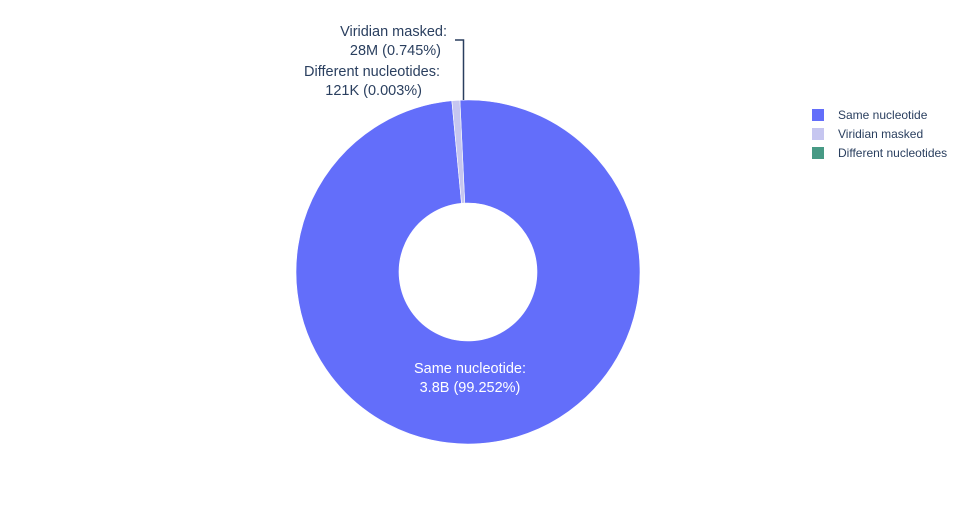 The image size is (972, 525). Describe the element at coordinates (818, 153) in the screenshot. I see `legend-swatch-different-nucleotides` at that location.